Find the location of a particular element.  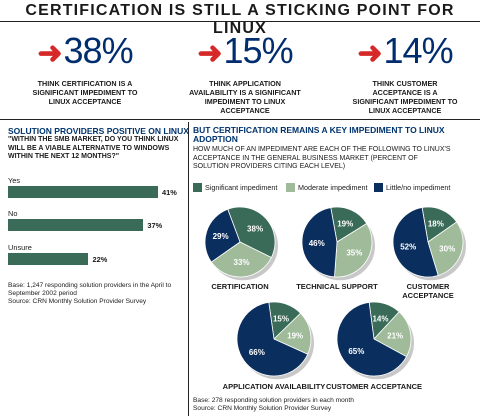

bar-value-label: 41% is located at coordinates (169, 192).